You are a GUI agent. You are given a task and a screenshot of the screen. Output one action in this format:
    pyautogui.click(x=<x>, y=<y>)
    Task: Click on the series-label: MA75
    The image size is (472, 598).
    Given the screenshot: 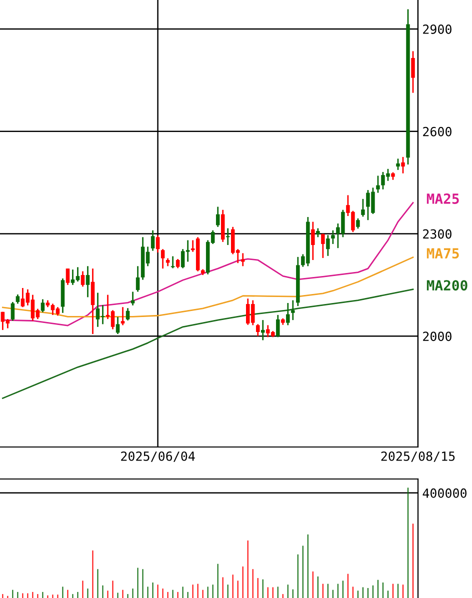 What is the action you would take?
    pyautogui.click(x=442, y=253)
    